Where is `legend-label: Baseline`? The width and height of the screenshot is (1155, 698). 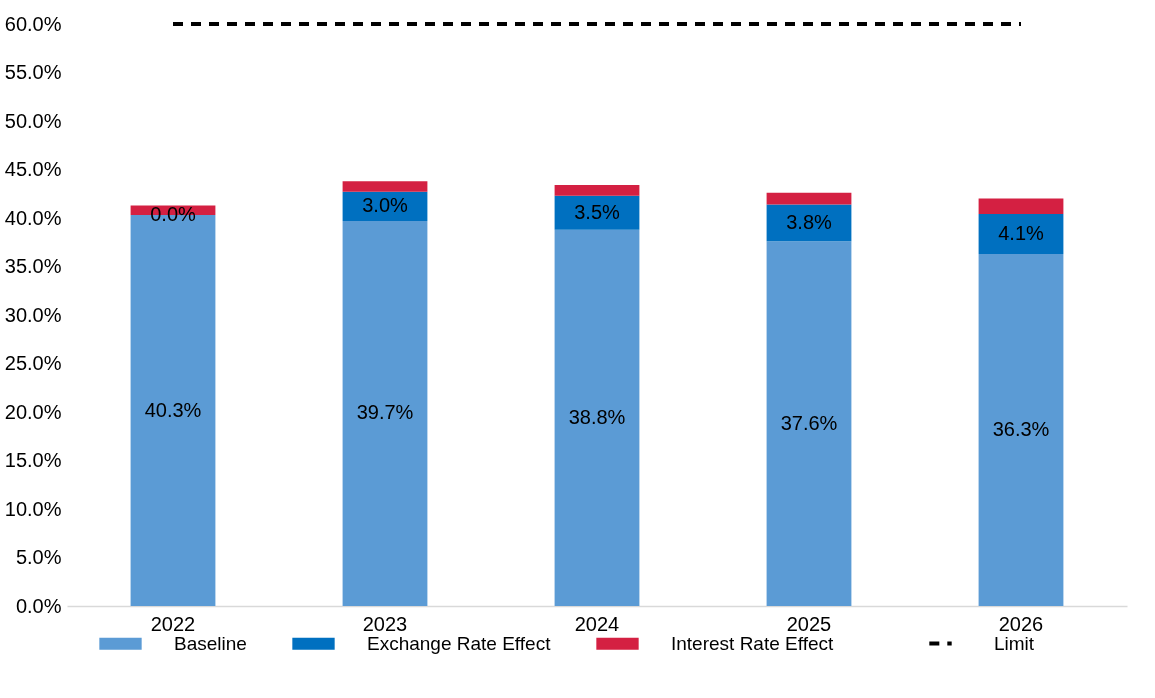 legend-label: Baseline is located at coordinates (210, 643).